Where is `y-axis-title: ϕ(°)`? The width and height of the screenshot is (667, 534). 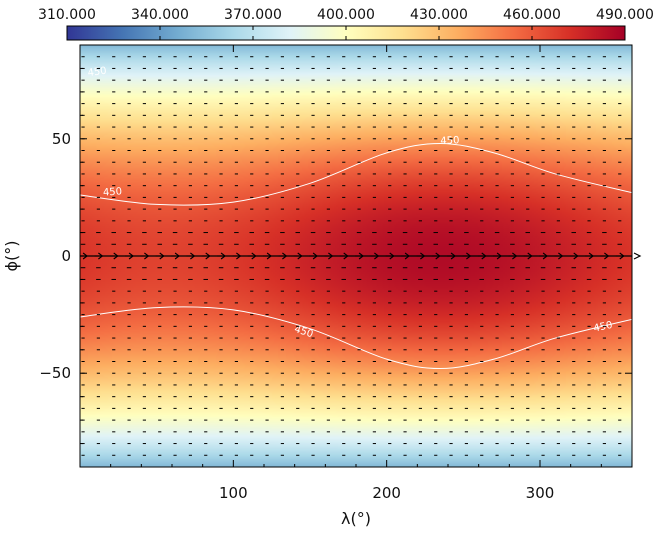
y-axis-title: ϕ(°) is located at coordinates (11, 255).